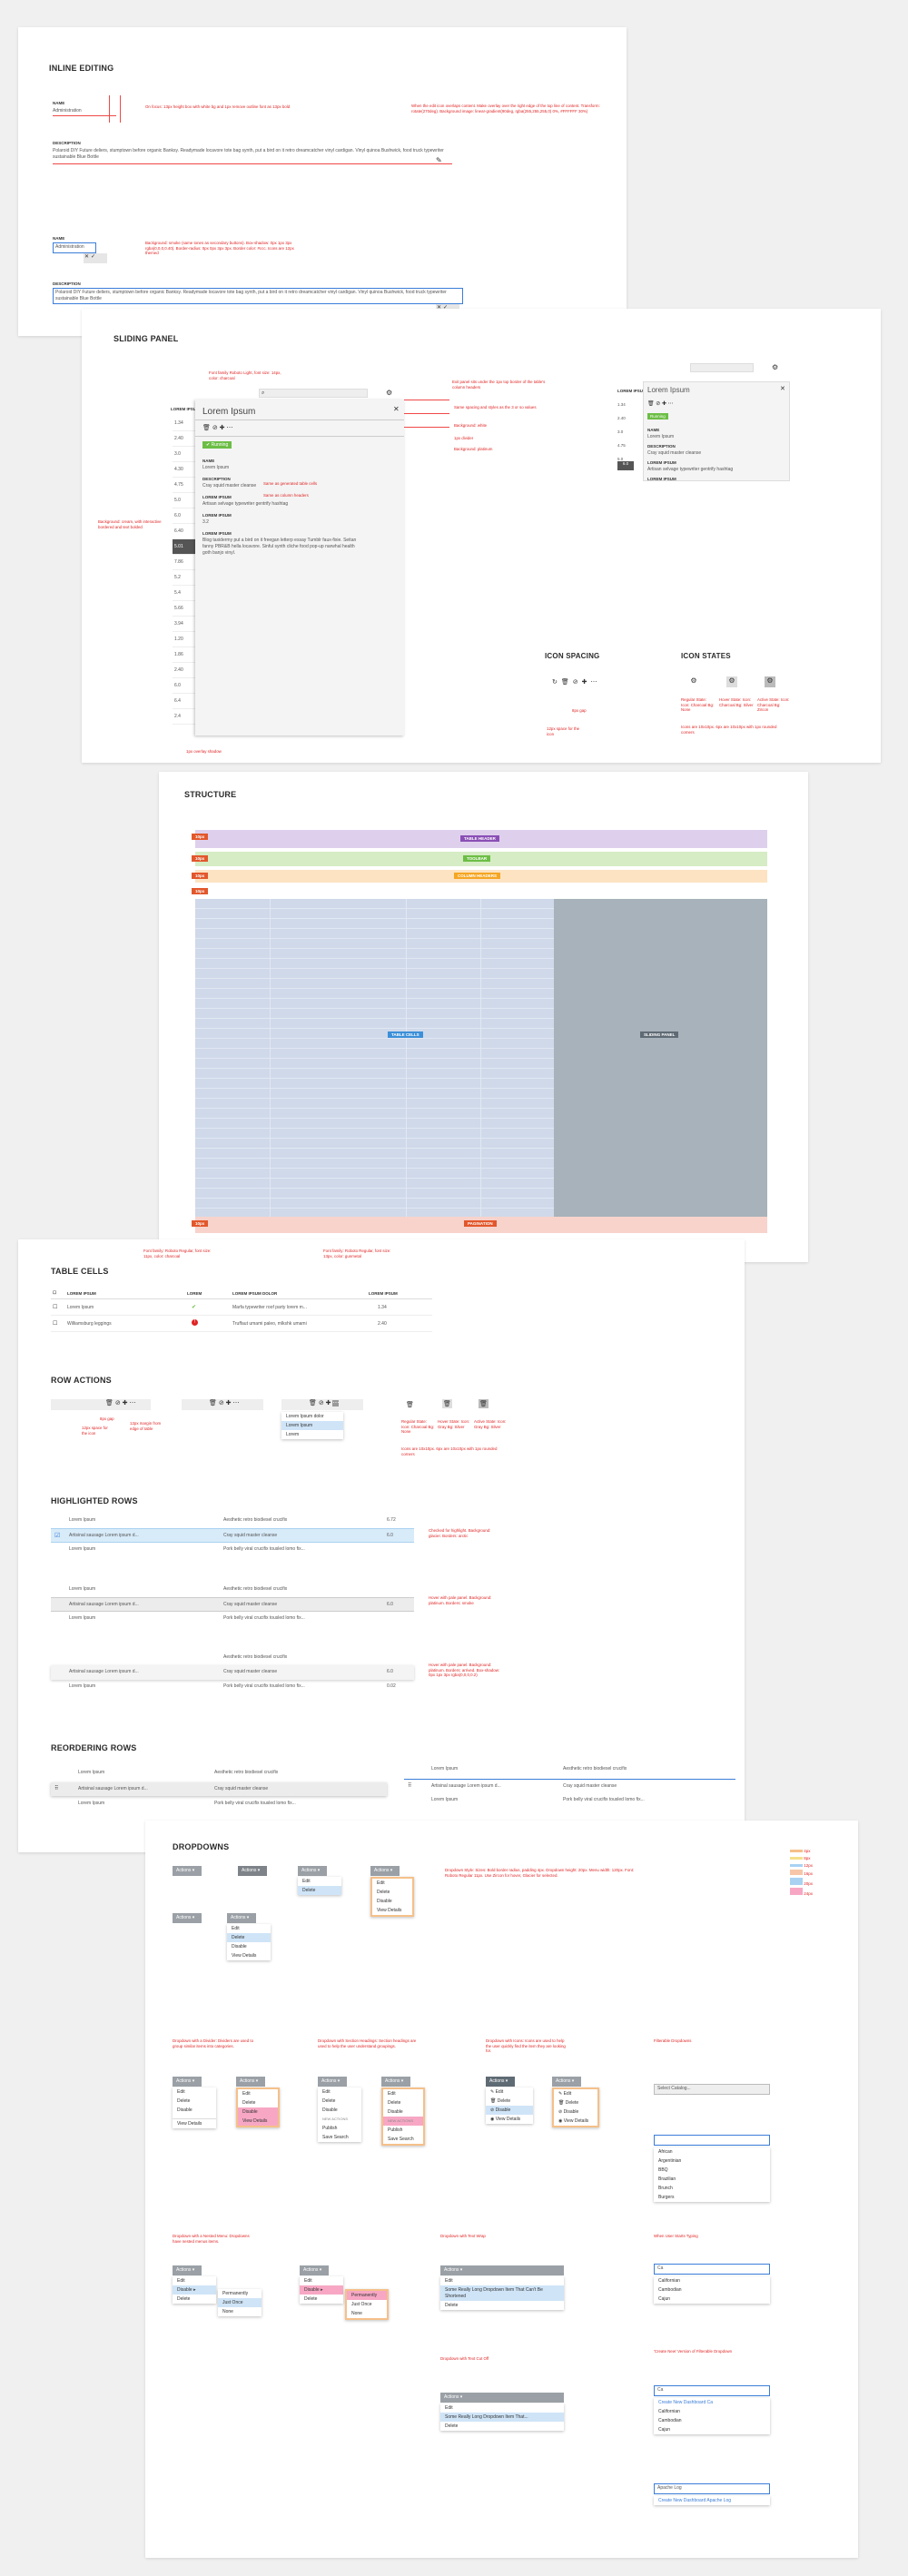 This screenshot has height=2576, width=908. What do you see at coordinates (186, 609) in the screenshot?
I see `list-item: 5.66` at bounding box center [186, 609].